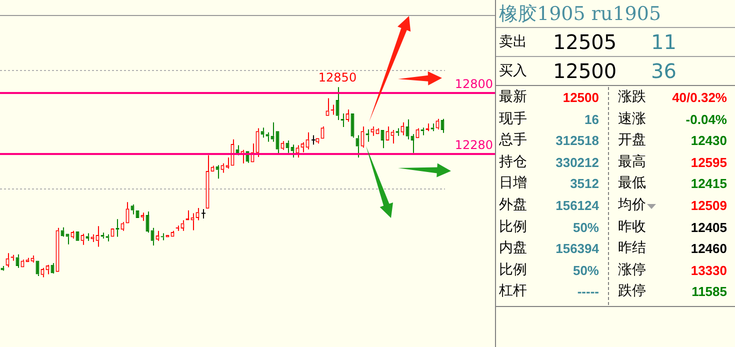  Describe the element at coordinates (708, 205) in the screenshot. I see `text: 12509` at that location.